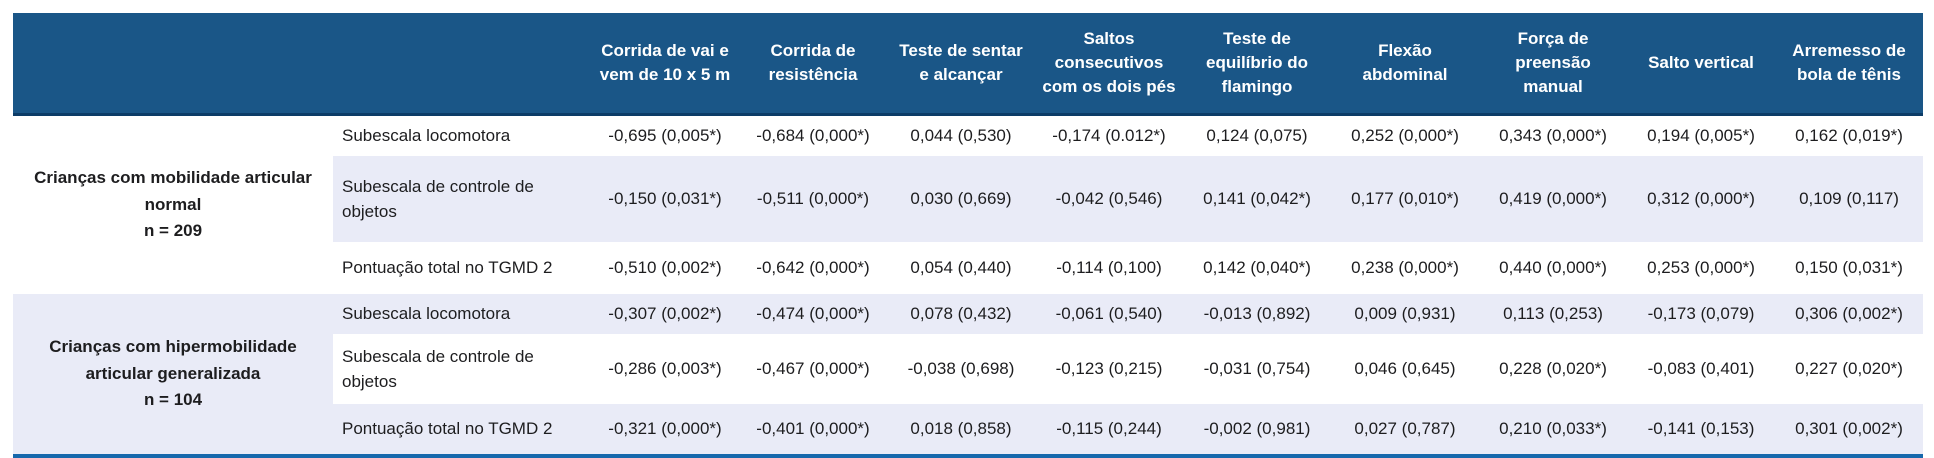  What do you see at coordinates (1257, 368) in the screenshot?
I see `data-cell: -0,031 (0,754)` at bounding box center [1257, 368].